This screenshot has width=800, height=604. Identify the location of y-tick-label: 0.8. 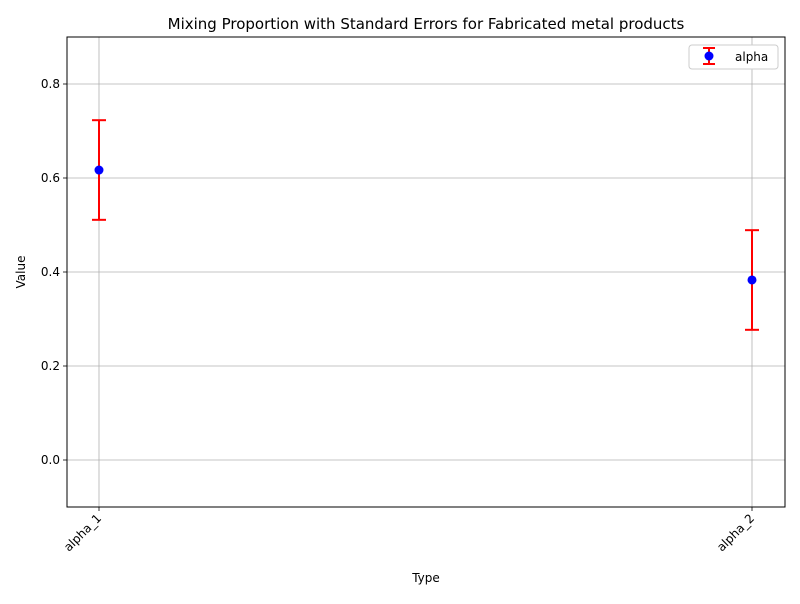
(50, 84).